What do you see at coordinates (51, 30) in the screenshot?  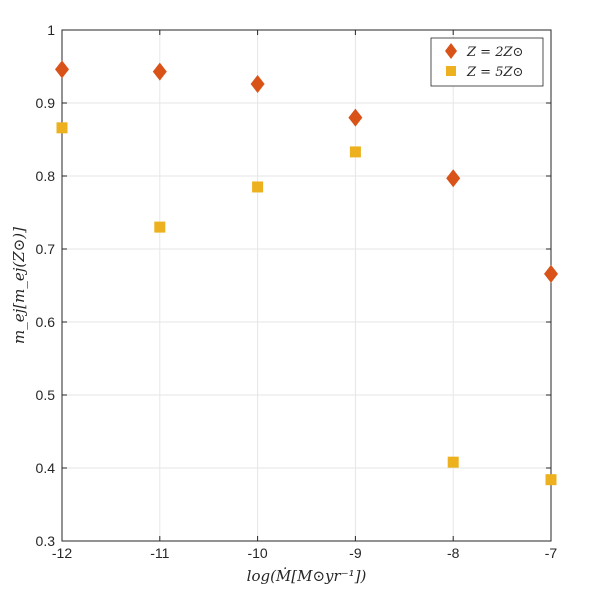 I see `y-tick-label: 1` at bounding box center [51, 30].